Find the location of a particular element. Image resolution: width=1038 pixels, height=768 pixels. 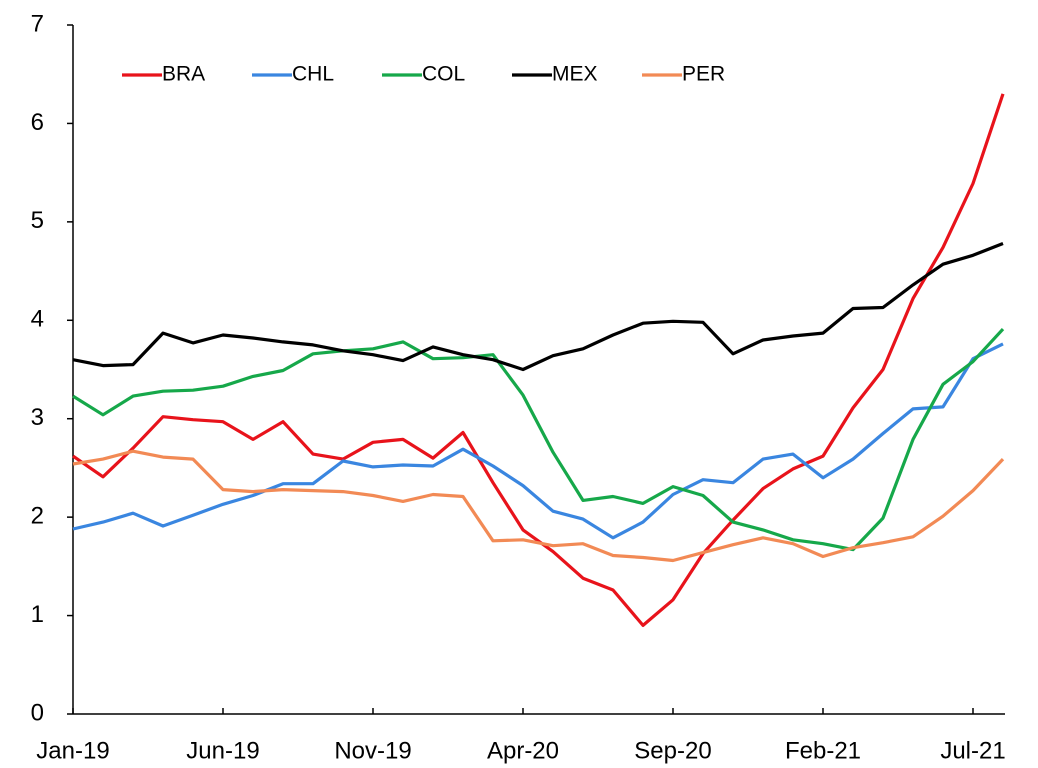

y-tick-label: 6 is located at coordinates (37, 122).